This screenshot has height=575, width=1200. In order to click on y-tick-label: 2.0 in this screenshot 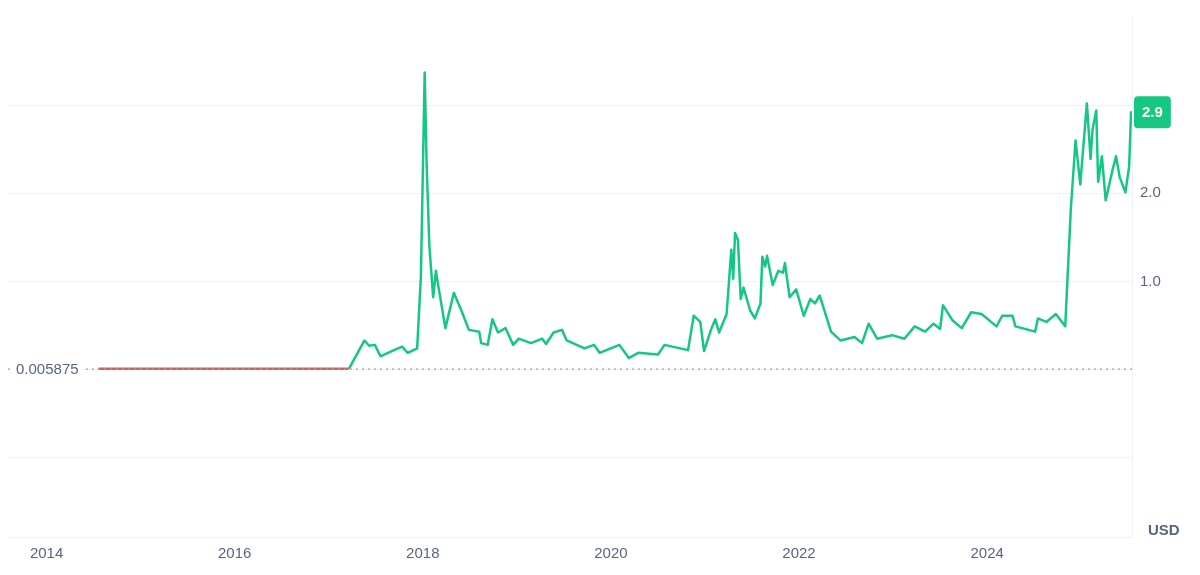, I will do `click(1150, 192)`.